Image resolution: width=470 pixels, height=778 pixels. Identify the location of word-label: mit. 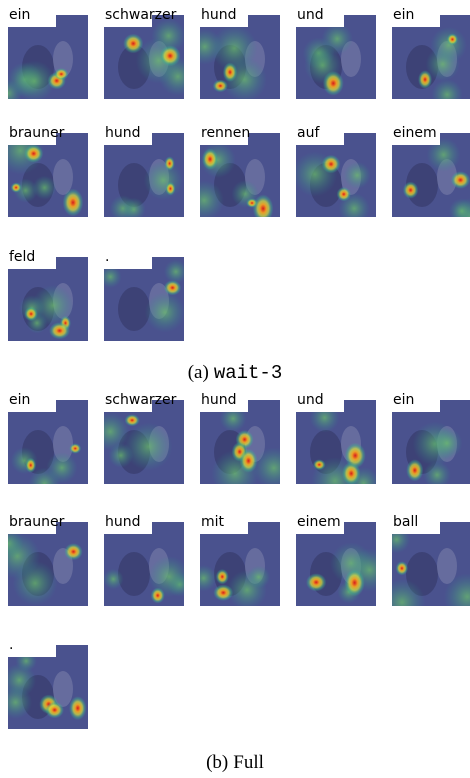
(213, 522).